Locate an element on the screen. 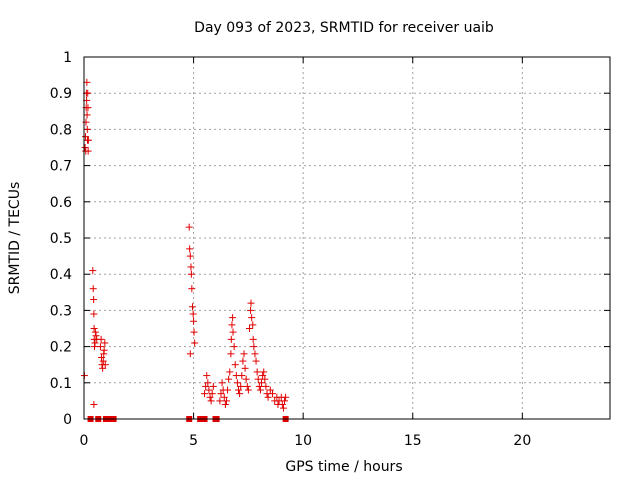 Image resolution: width=640 pixels, height=480 pixels. y-tick-label: 0.1 is located at coordinates (61, 384).